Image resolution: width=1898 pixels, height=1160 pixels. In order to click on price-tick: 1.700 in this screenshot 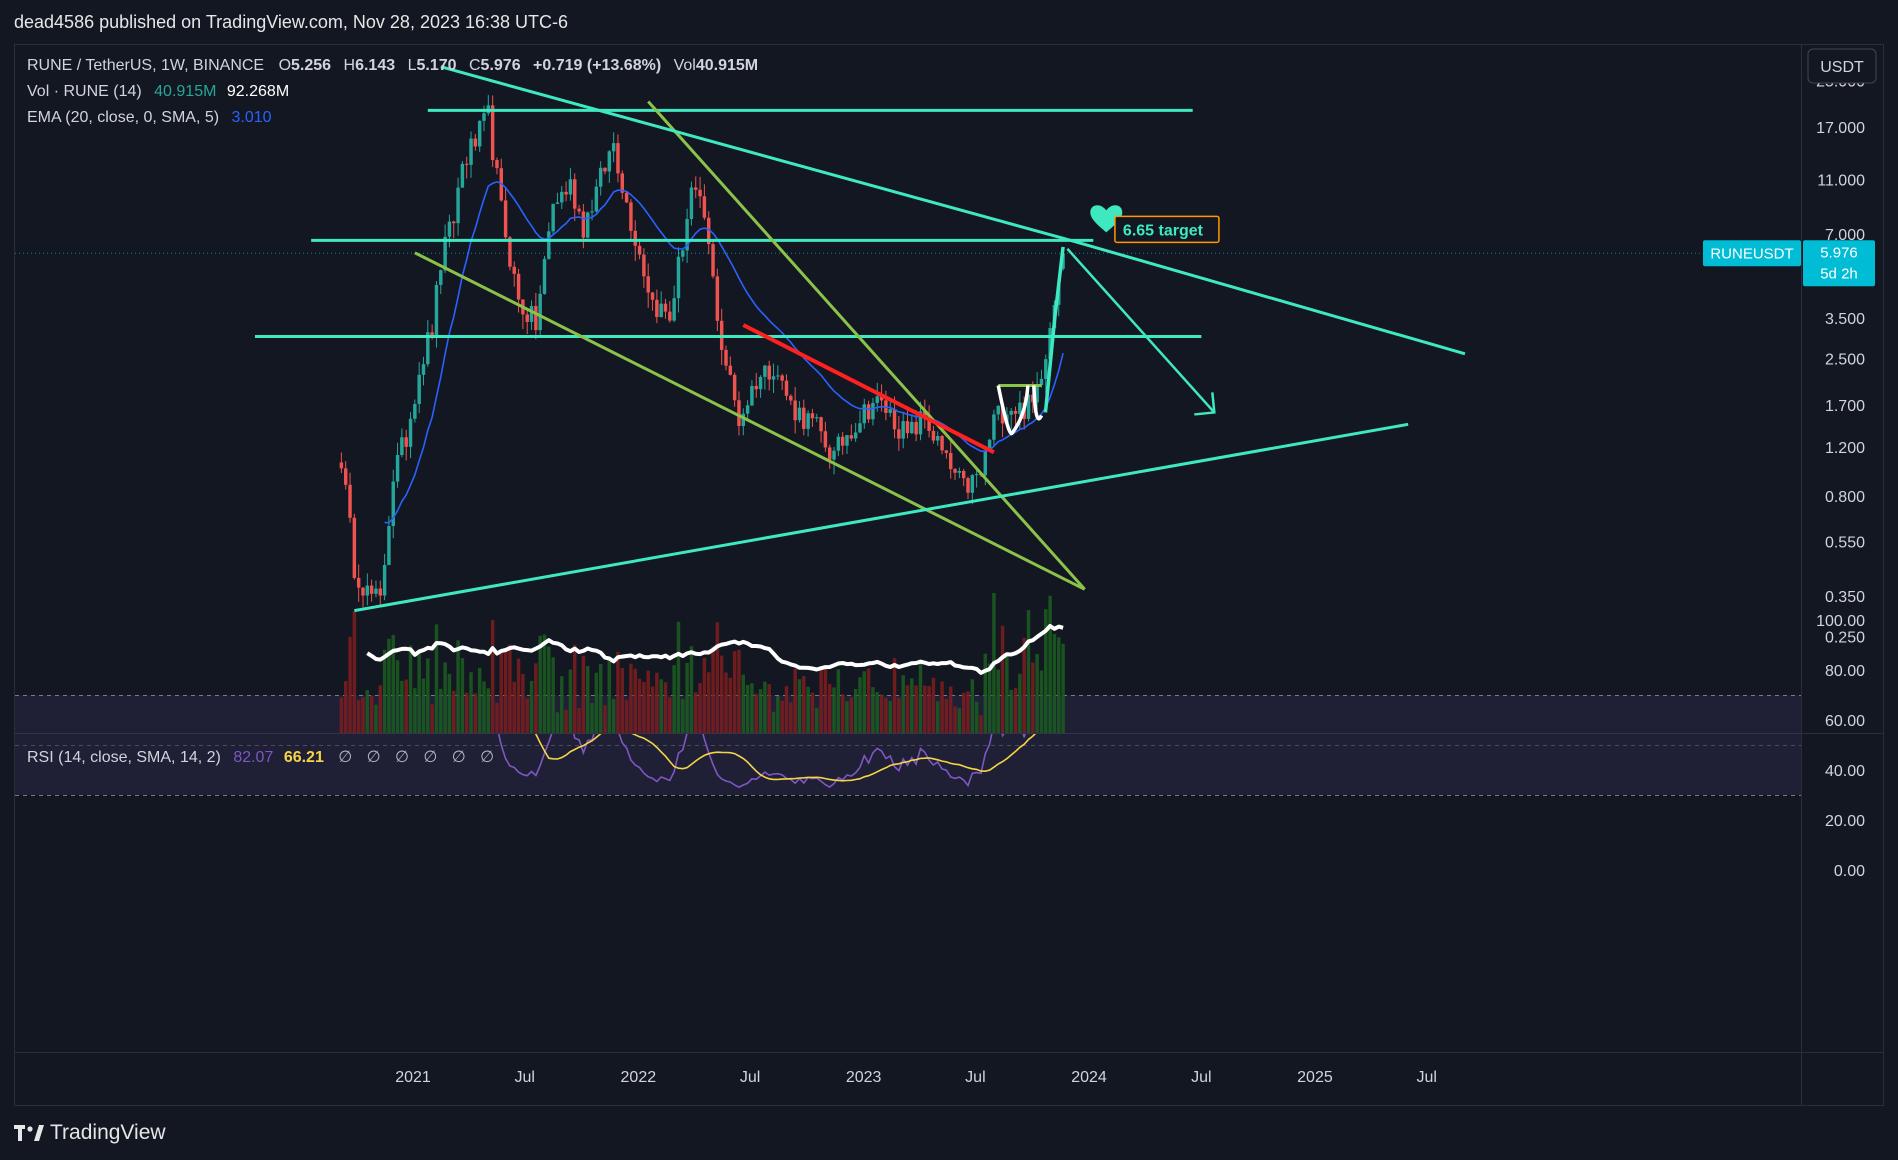, I will do `click(1845, 406)`.